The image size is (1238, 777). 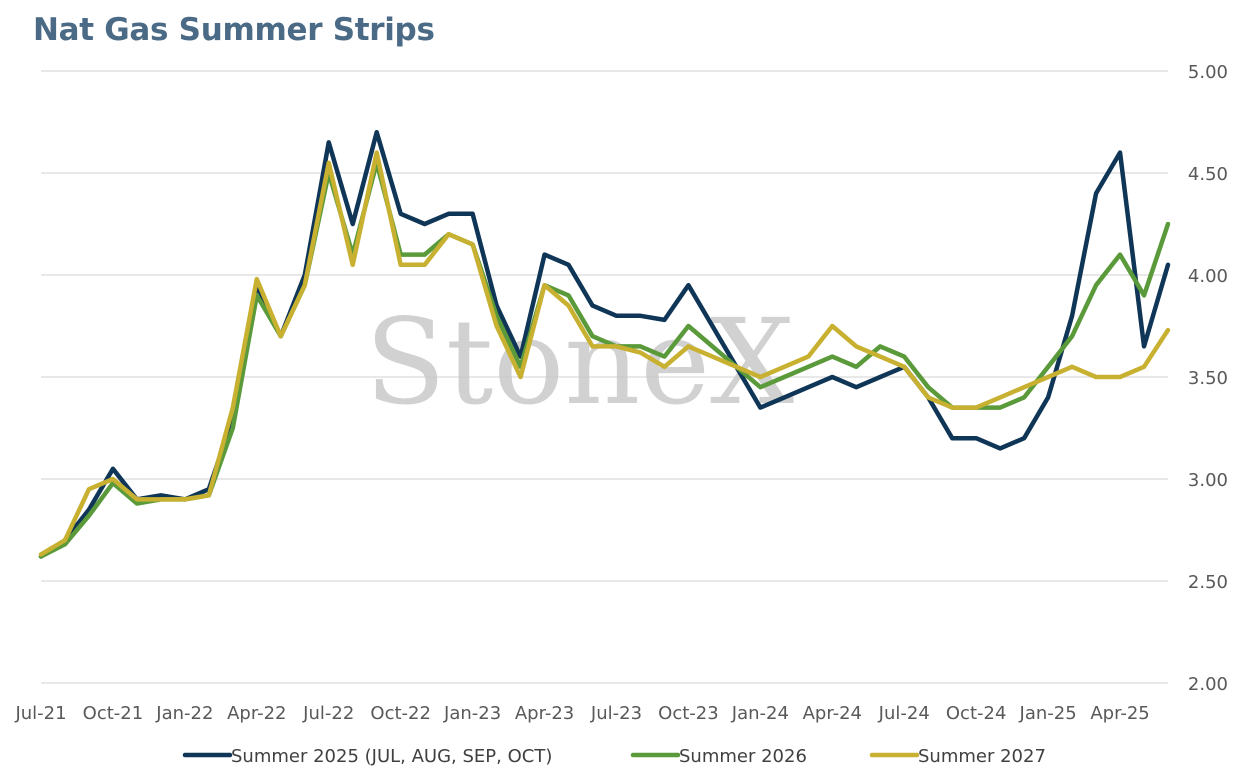 What do you see at coordinates (113, 713) in the screenshot?
I see `x-tick-label: Oct-21` at bounding box center [113, 713].